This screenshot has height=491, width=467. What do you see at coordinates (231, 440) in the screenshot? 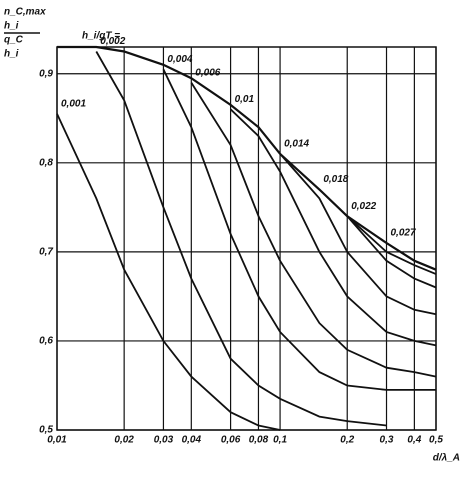
I see `x-tick-label: 0,06` at bounding box center [231, 440].